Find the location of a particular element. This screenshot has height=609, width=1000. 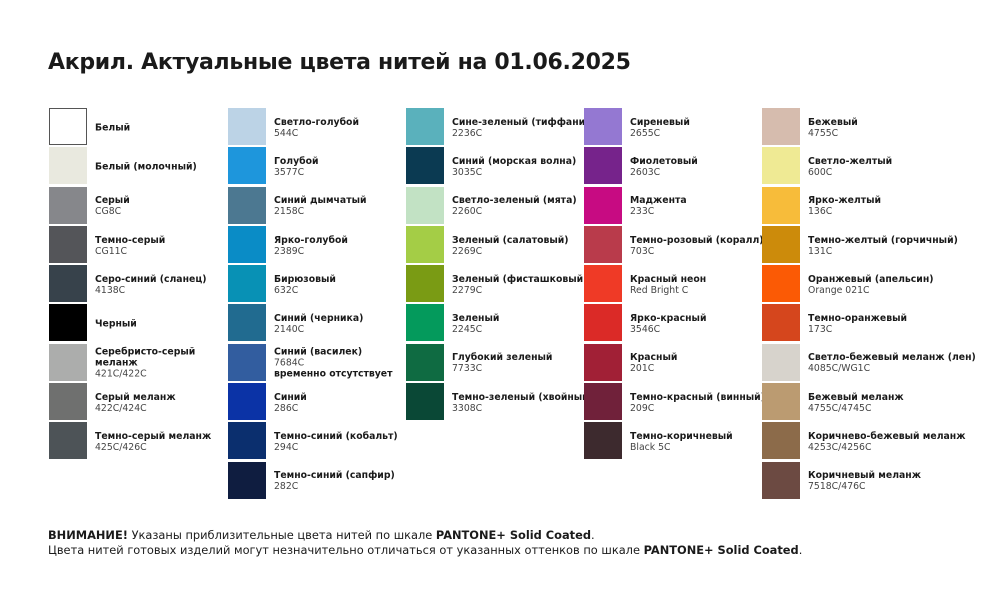

color-info: Оранжевый (апельсин) Orange 021C is located at coordinates (871, 285).